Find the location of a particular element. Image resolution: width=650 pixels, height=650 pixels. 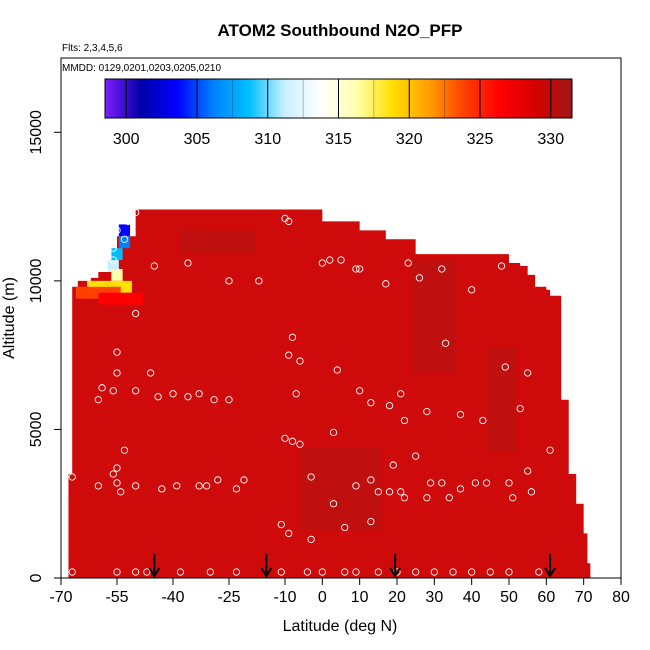

flight-arrow-head is located at coordinates (550, 572).